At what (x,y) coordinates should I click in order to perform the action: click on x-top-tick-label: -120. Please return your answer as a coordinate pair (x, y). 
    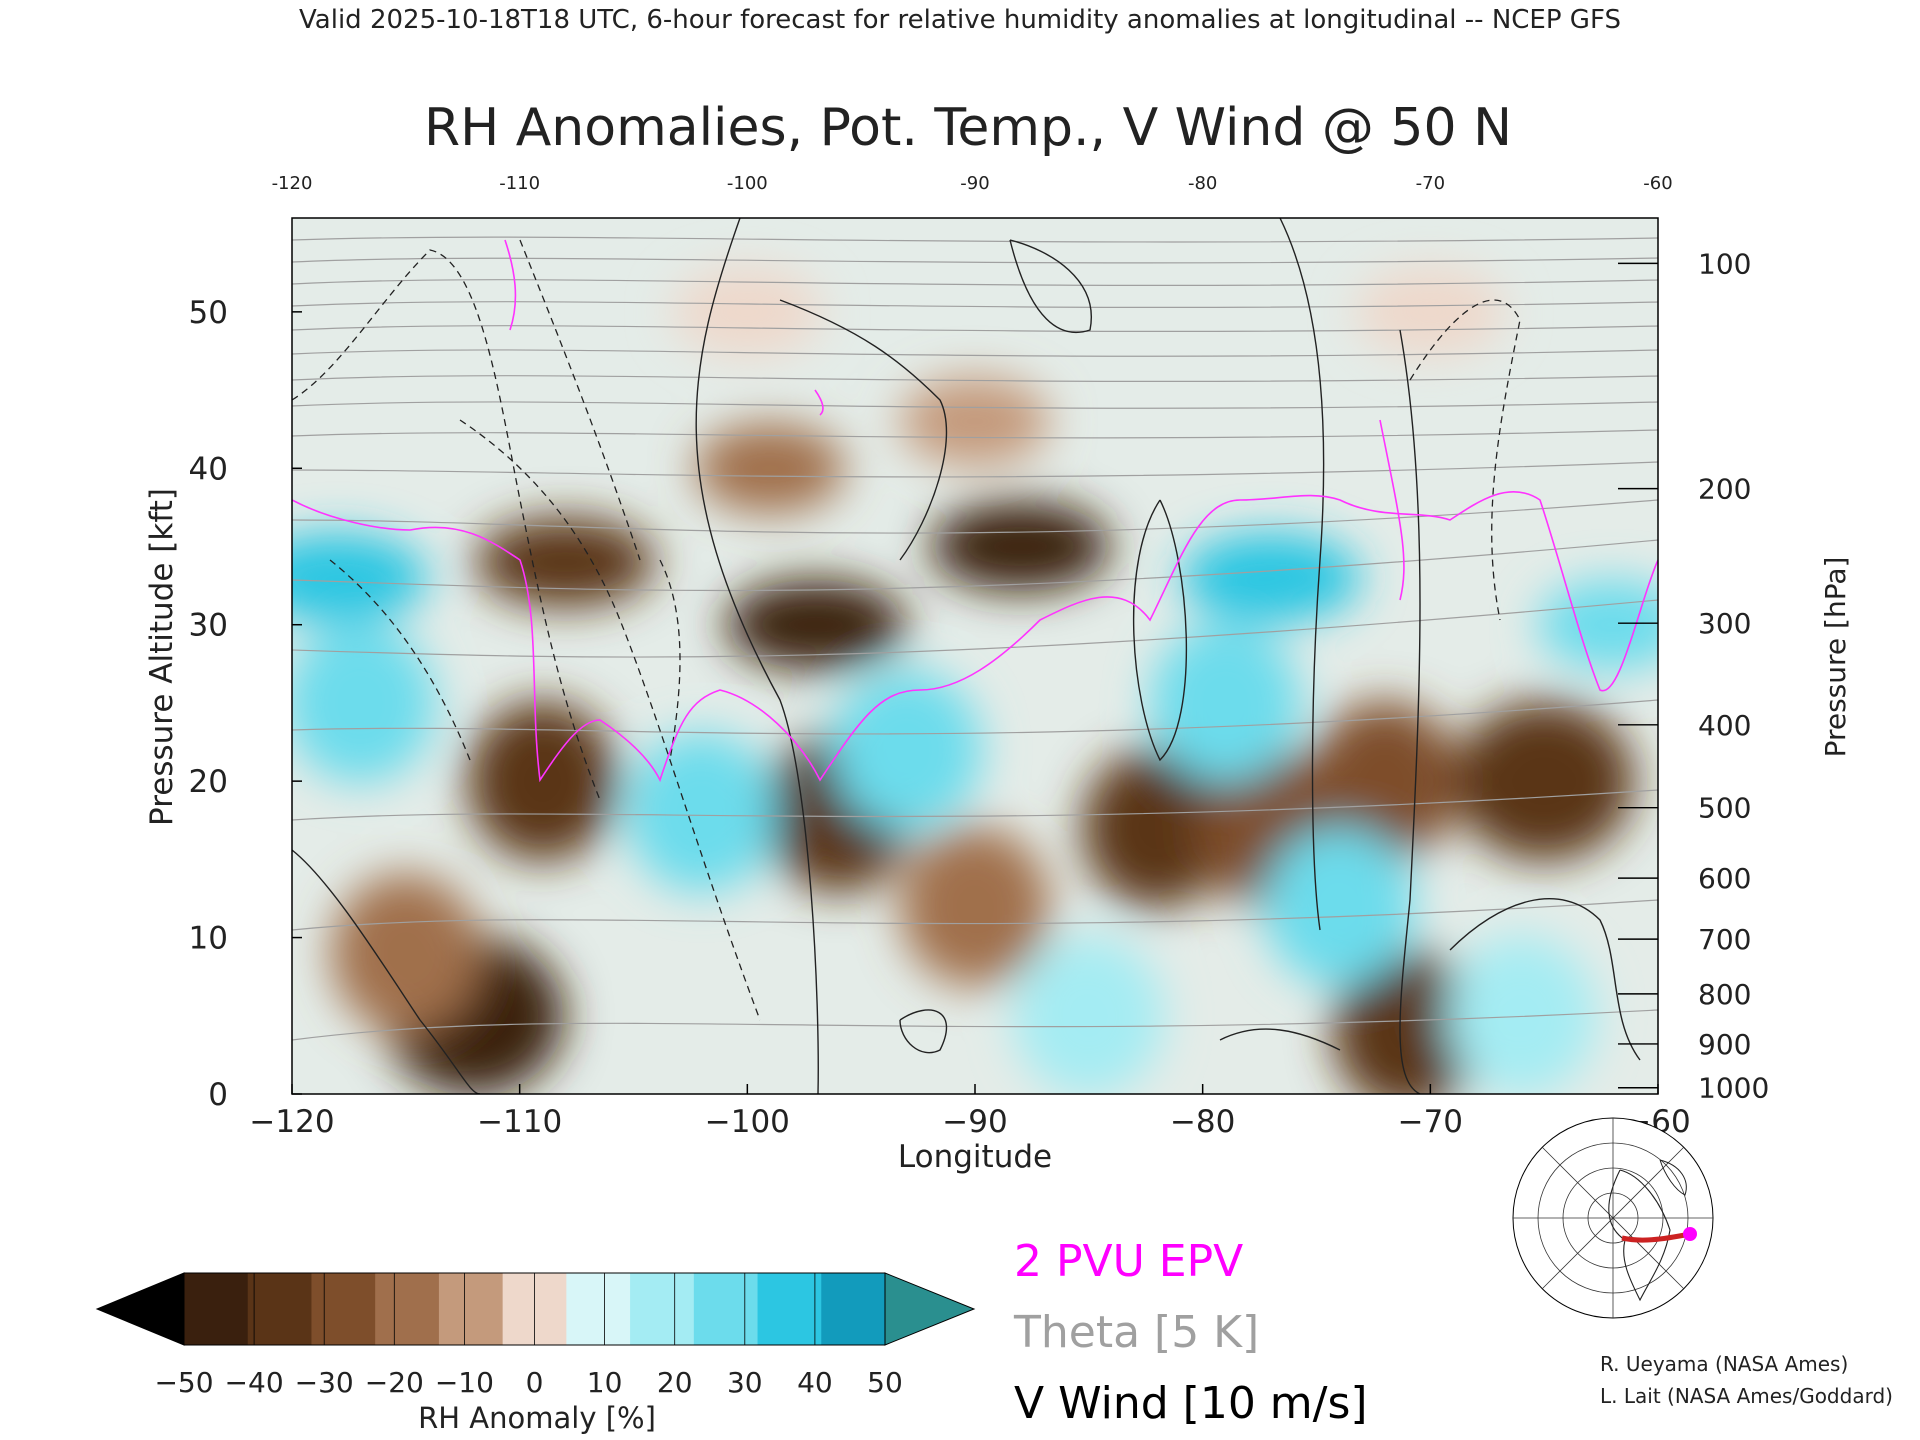
    Looking at the image, I should click on (292, 183).